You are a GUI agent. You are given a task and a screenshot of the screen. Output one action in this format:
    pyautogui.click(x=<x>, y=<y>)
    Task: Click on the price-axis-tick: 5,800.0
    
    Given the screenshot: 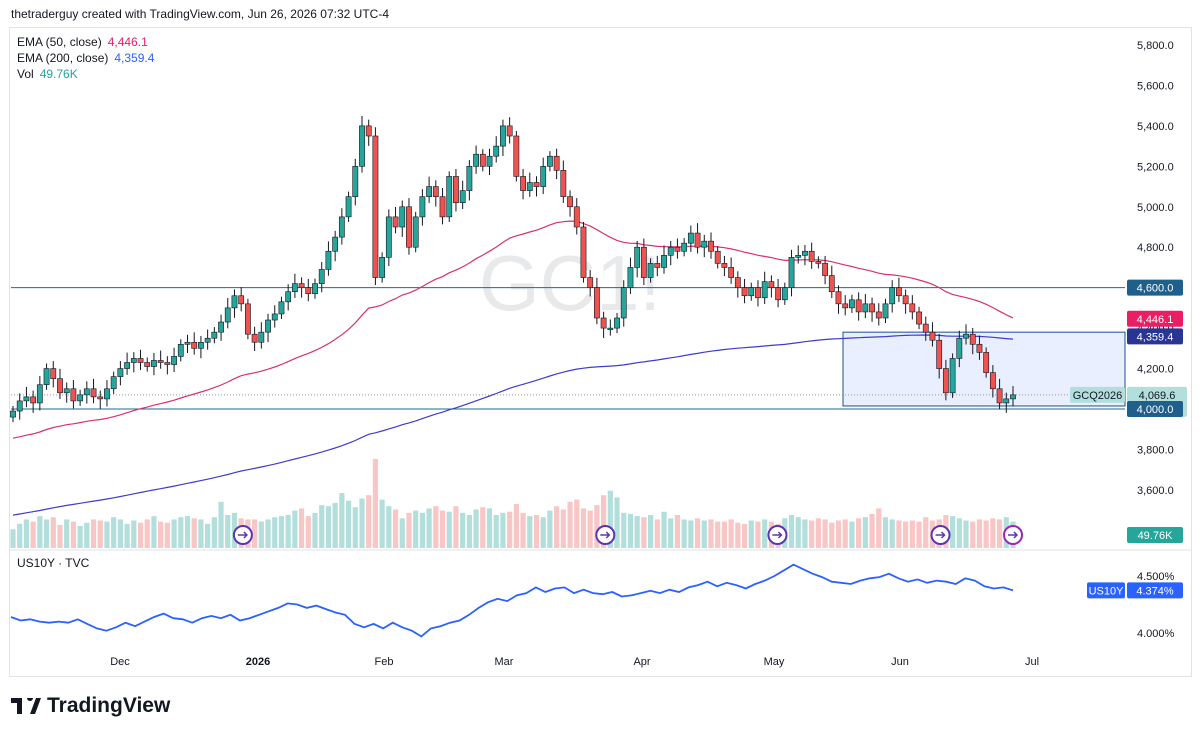 What is the action you would take?
    pyautogui.click(x=1155, y=46)
    